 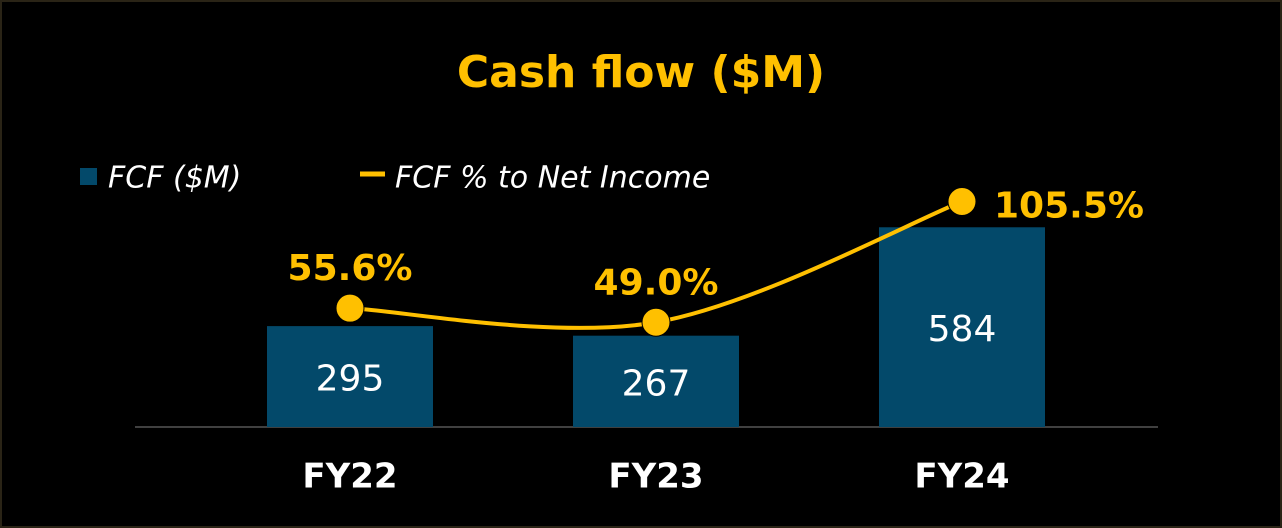 What do you see at coordinates (961, 477) in the screenshot?
I see `x-tick-label: FY24` at bounding box center [961, 477].